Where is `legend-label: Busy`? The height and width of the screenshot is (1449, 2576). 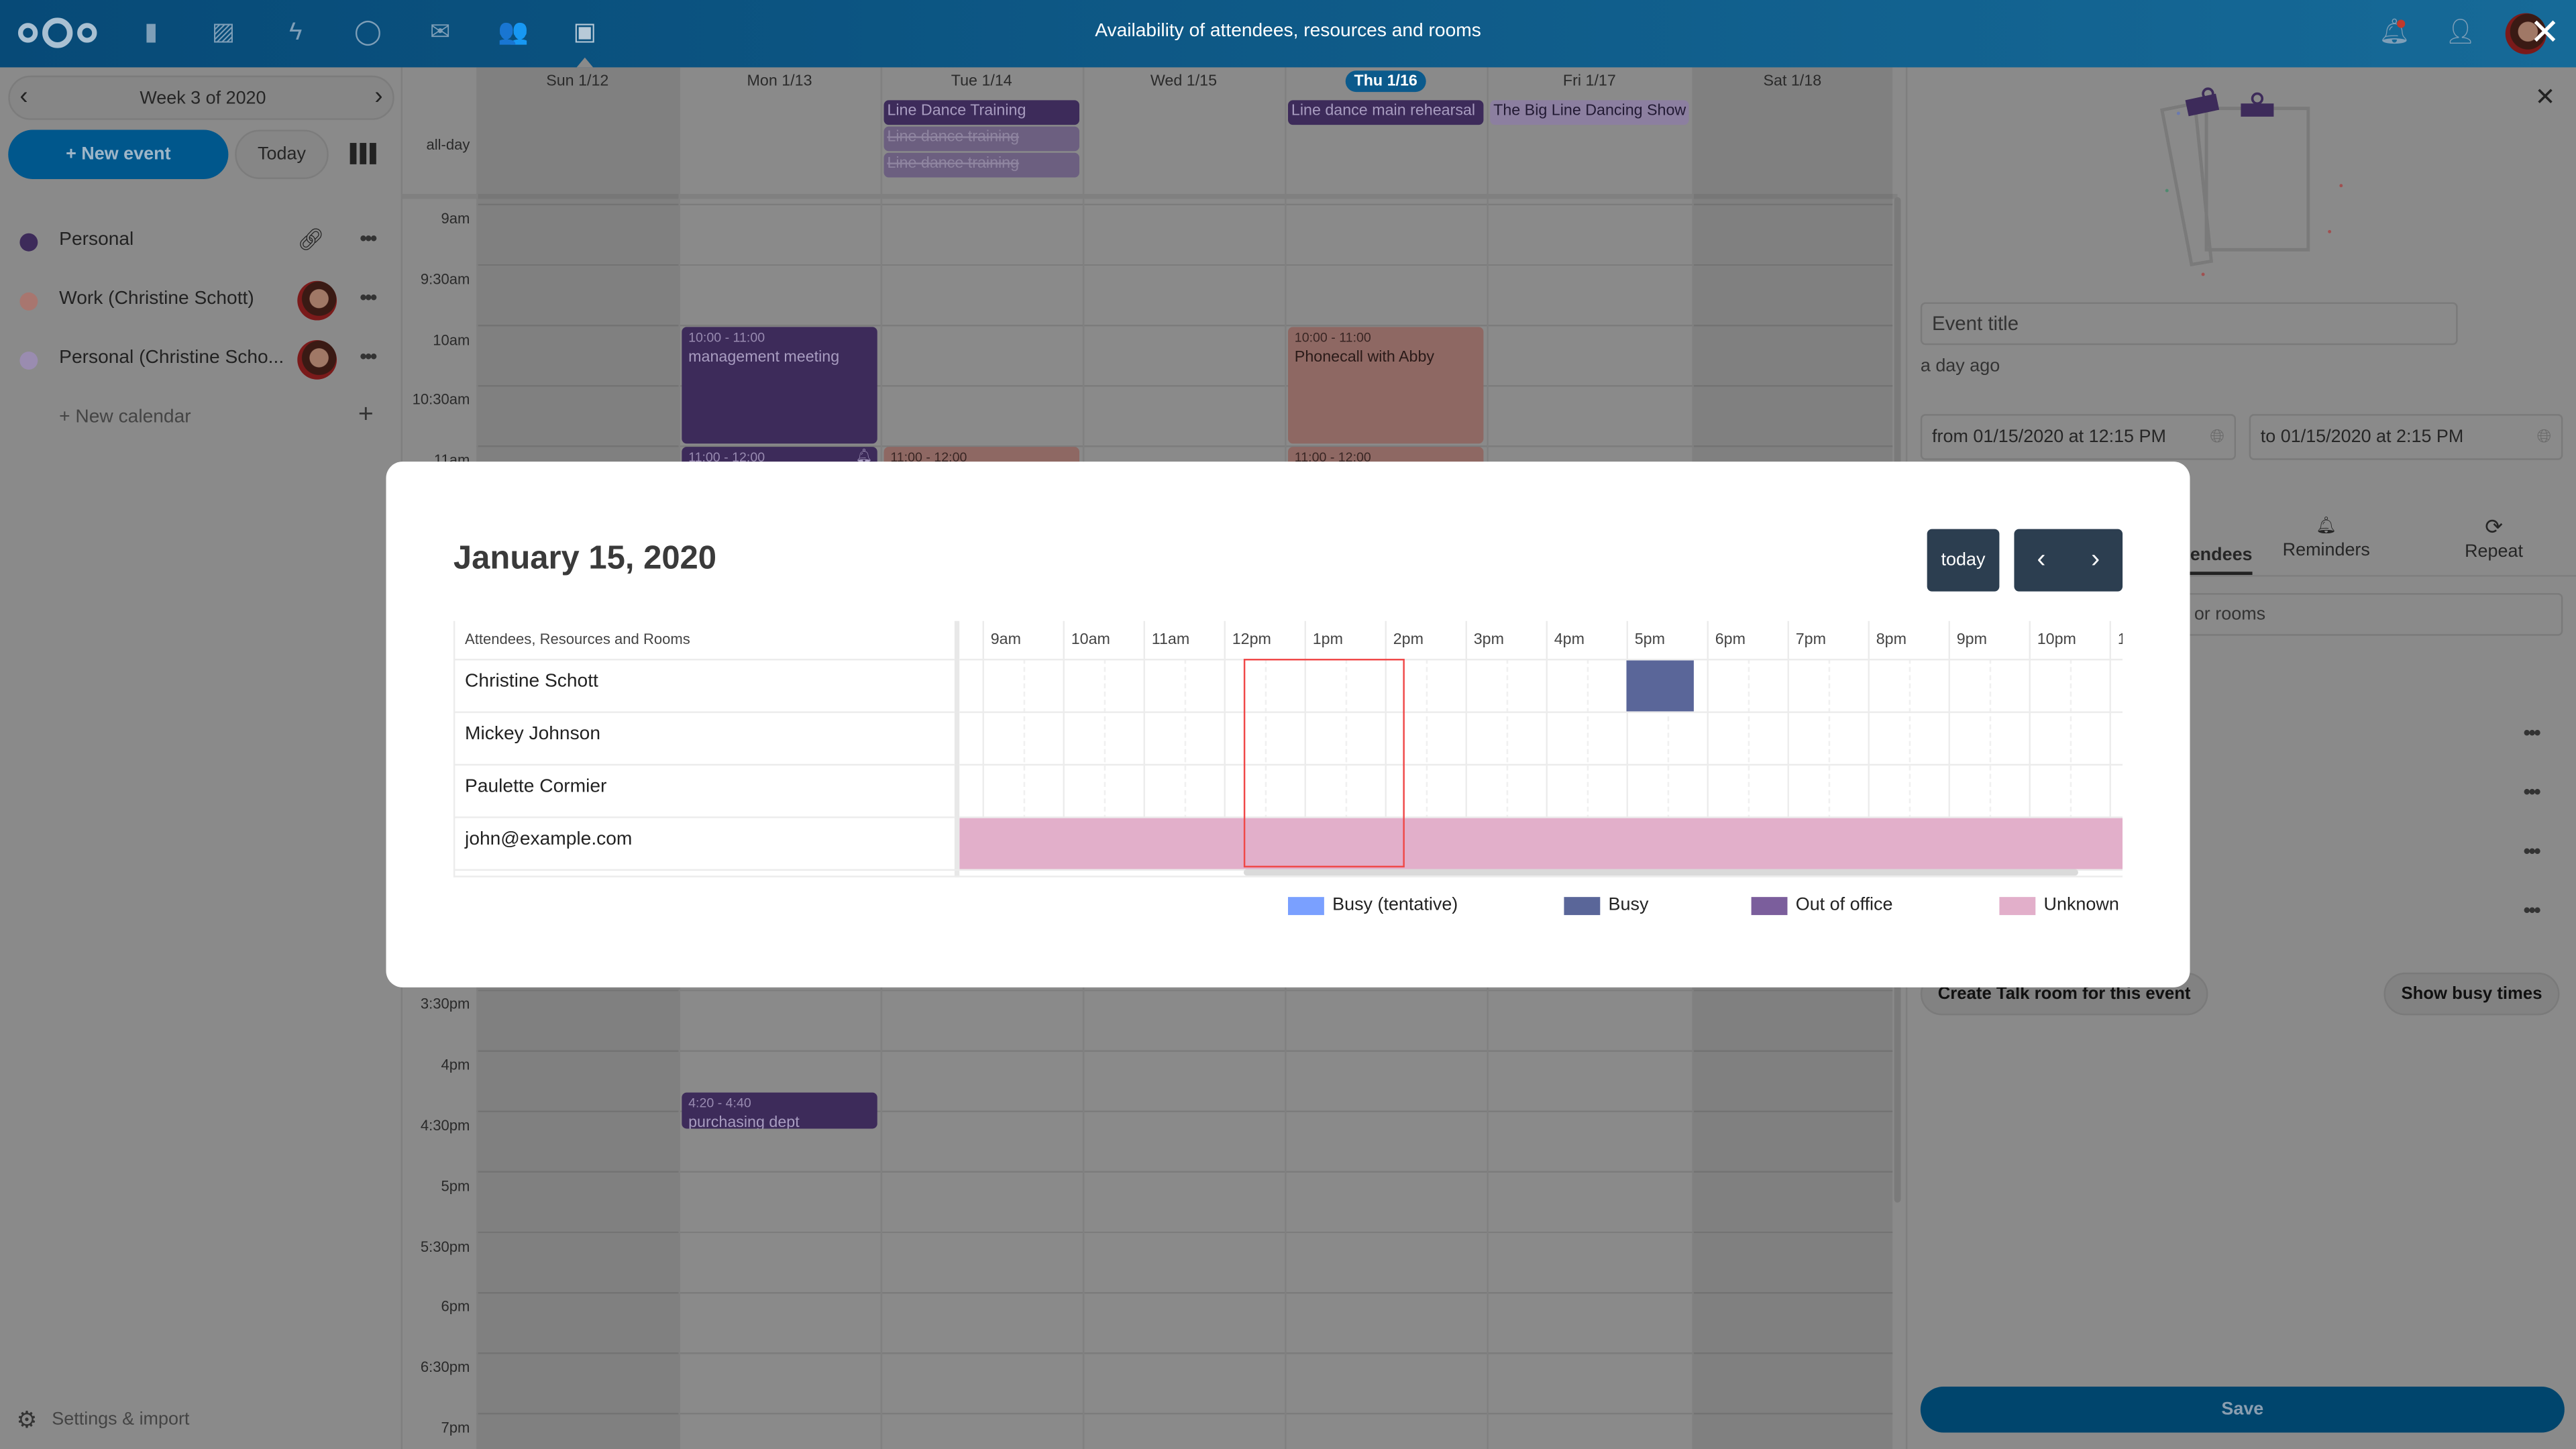 legend-label: Busy is located at coordinates (1628, 905).